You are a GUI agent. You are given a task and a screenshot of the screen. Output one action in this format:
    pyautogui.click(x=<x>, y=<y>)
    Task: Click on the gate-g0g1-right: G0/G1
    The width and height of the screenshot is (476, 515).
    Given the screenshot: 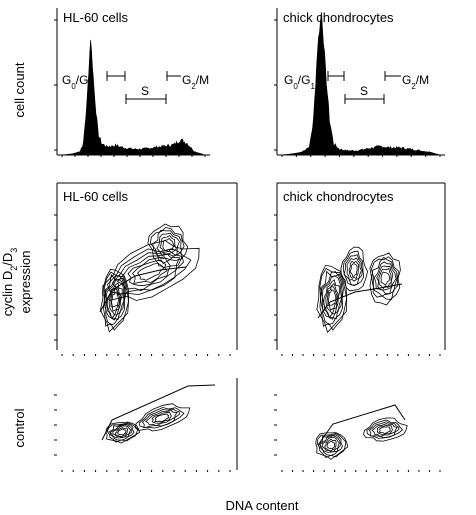 What is the action you would take?
    pyautogui.click(x=314, y=81)
    